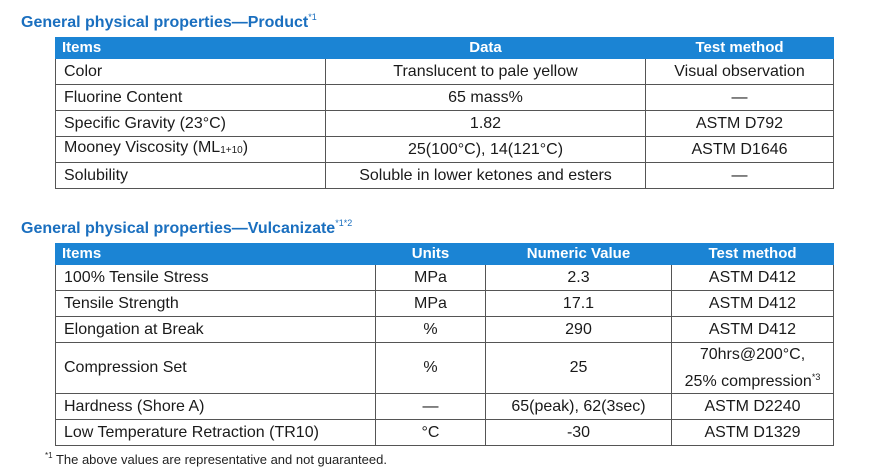  Describe the element at coordinates (344, 223) in the screenshot. I see `vulcanizate-title-note: *1*2` at that location.